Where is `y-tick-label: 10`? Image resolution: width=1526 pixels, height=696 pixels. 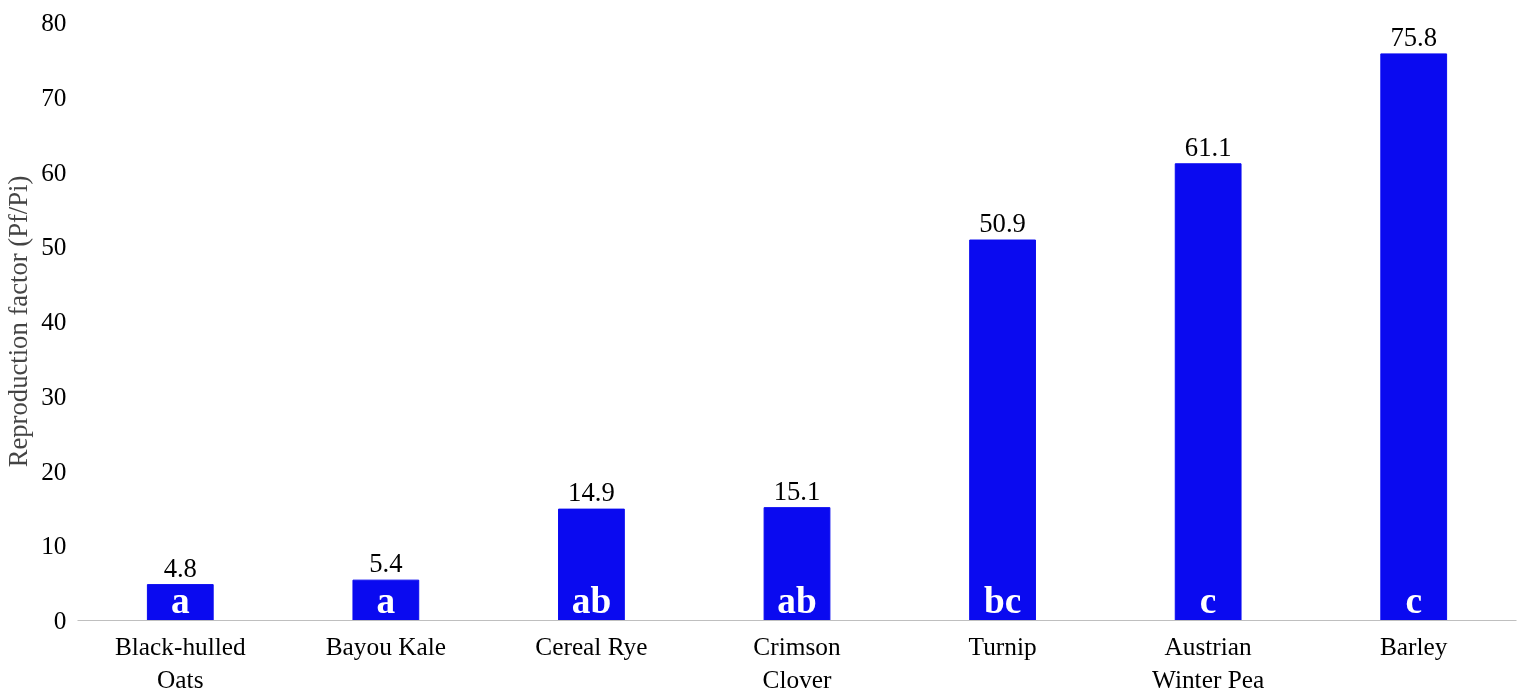
y-tick-label: 10 is located at coordinates (54, 545).